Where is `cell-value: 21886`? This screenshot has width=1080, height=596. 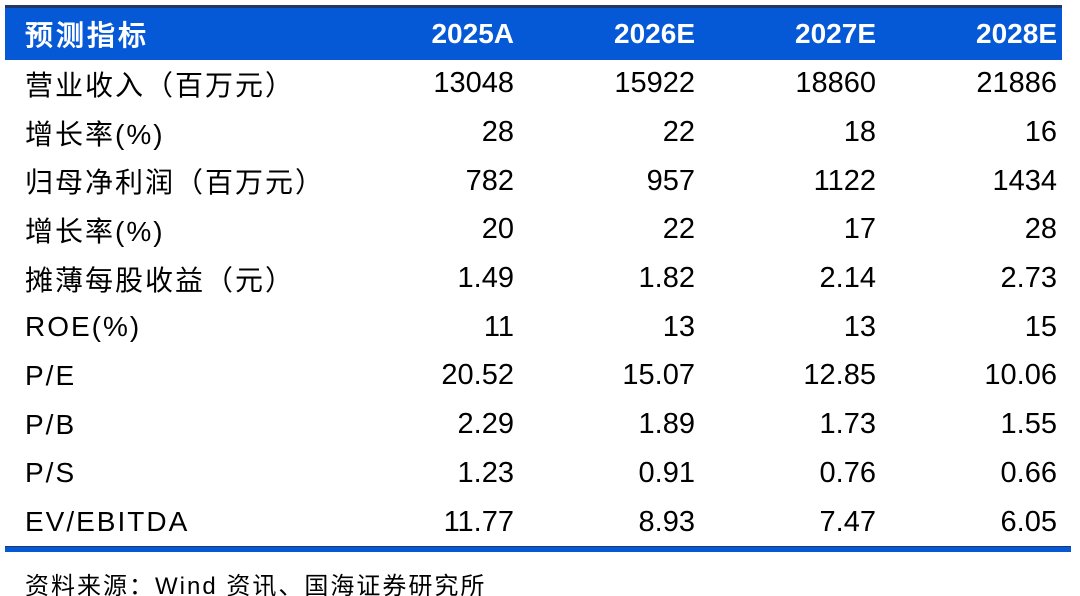
cell-value: 21886 is located at coordinates (1016, 83).